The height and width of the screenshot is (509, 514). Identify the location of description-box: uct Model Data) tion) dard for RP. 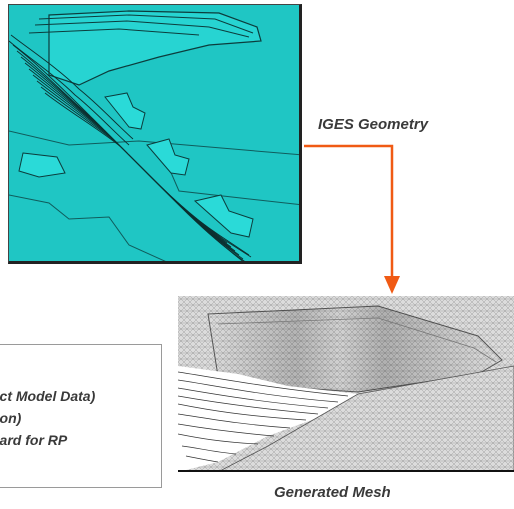
(81, 416).